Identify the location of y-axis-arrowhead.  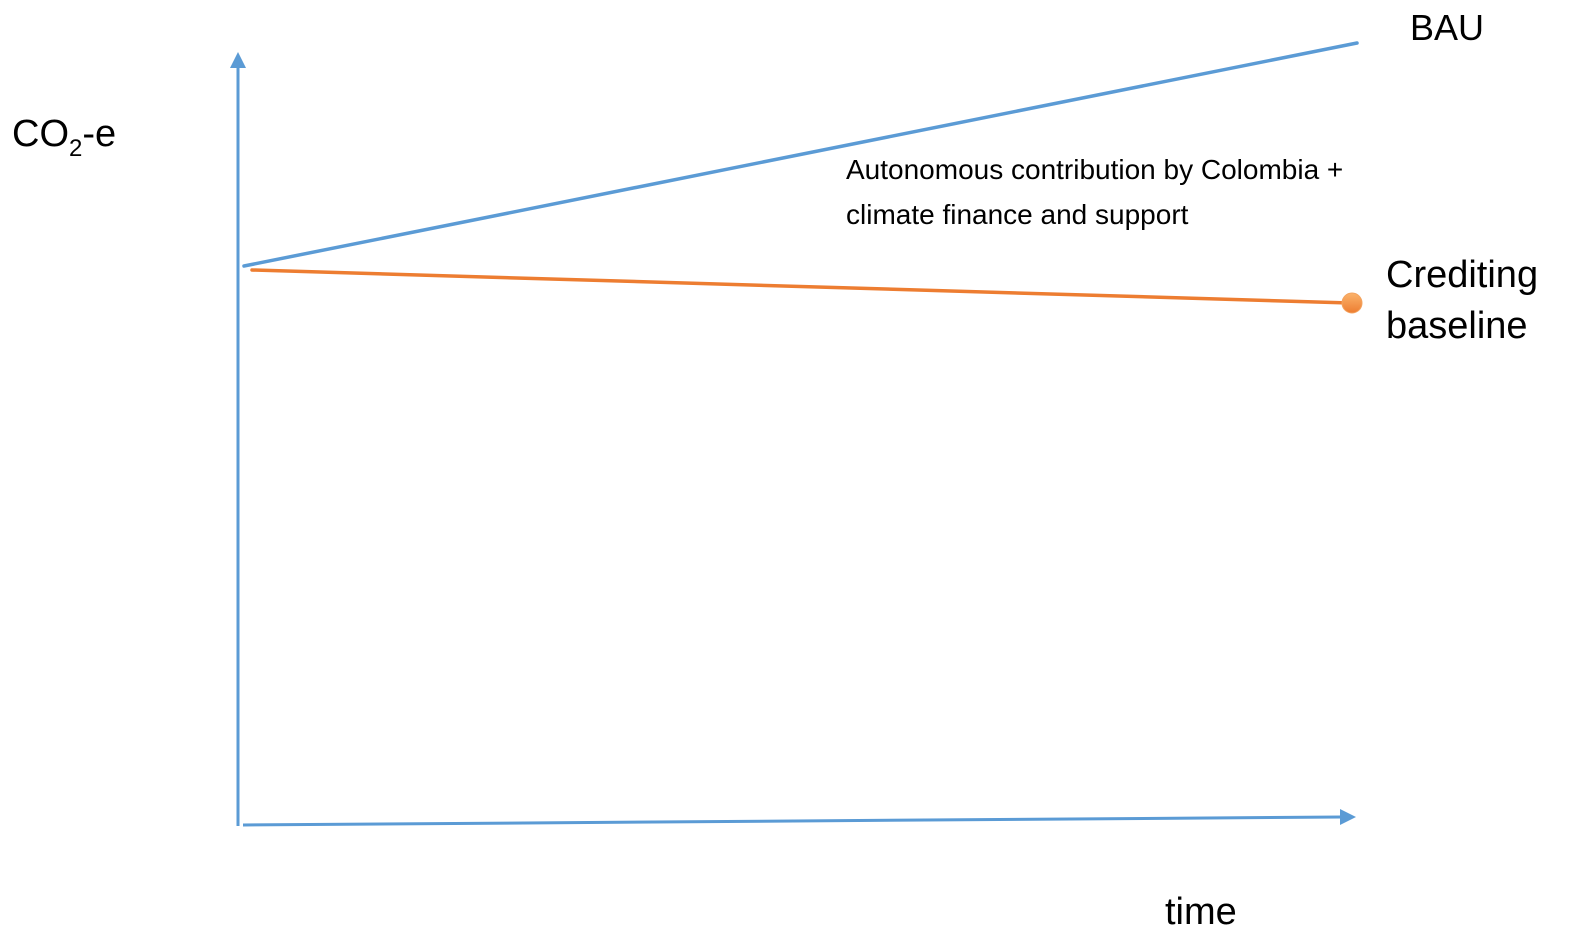
(238, 60).